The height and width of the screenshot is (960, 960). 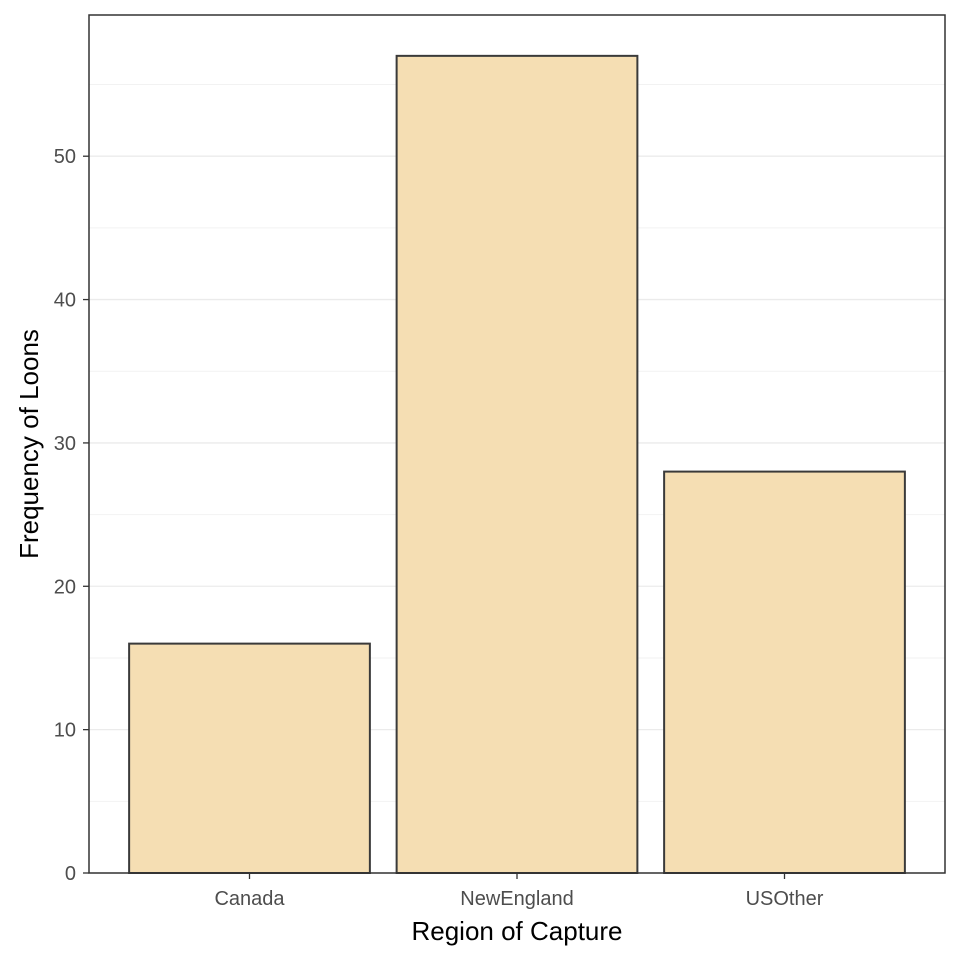 I want to click on x-axis-title: Region of Capture, so click(x=516, y=931).